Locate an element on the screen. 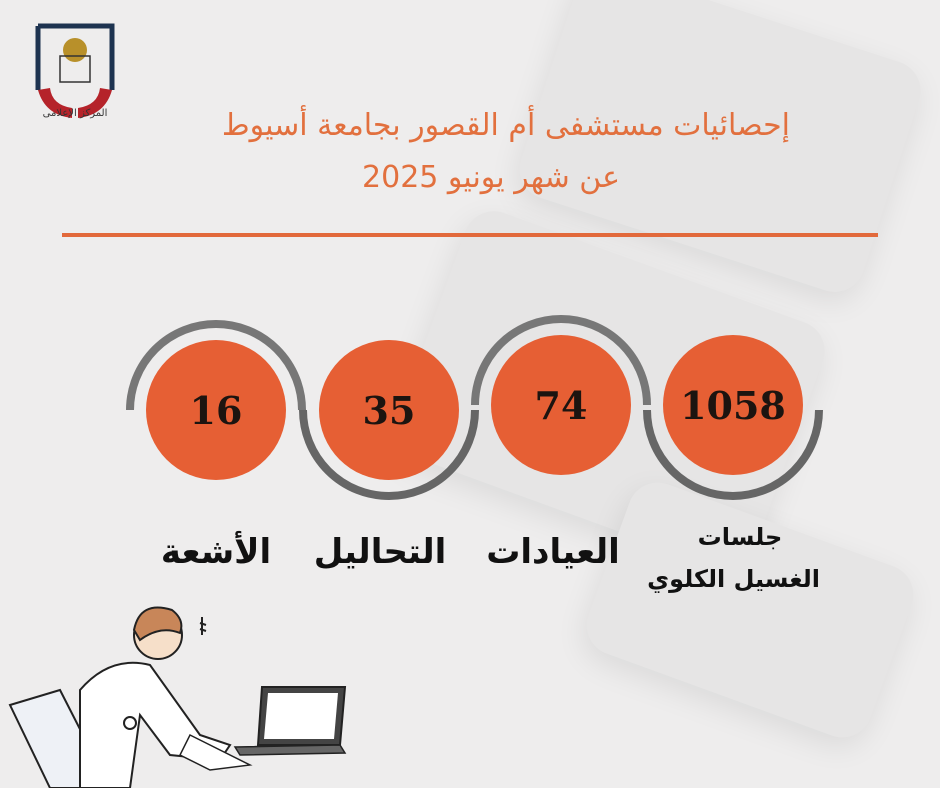 This screenshot has height=788, width=940. stat-clinics-value: 74 is located at coordinates (561, 405).